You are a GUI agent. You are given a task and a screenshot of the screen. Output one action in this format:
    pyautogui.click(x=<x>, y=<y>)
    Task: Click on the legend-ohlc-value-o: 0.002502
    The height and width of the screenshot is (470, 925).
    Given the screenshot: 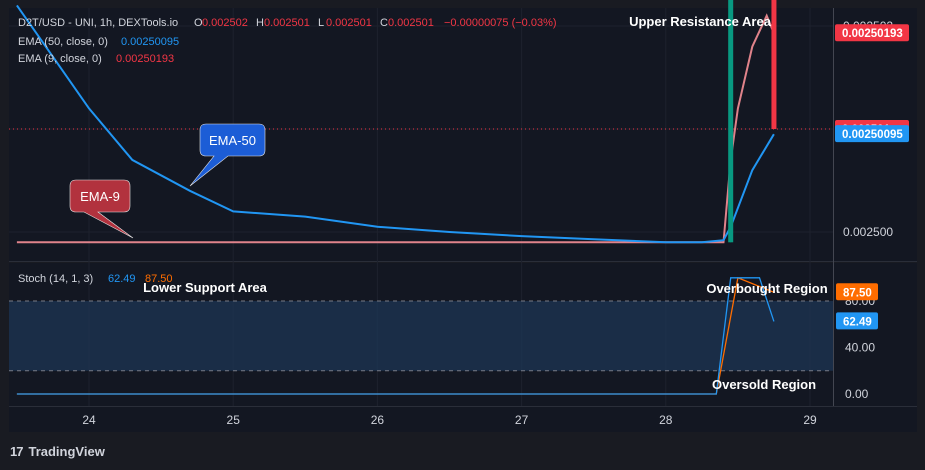 What is the action you would take?
    pyautogui.click(x=225, y=23)
    